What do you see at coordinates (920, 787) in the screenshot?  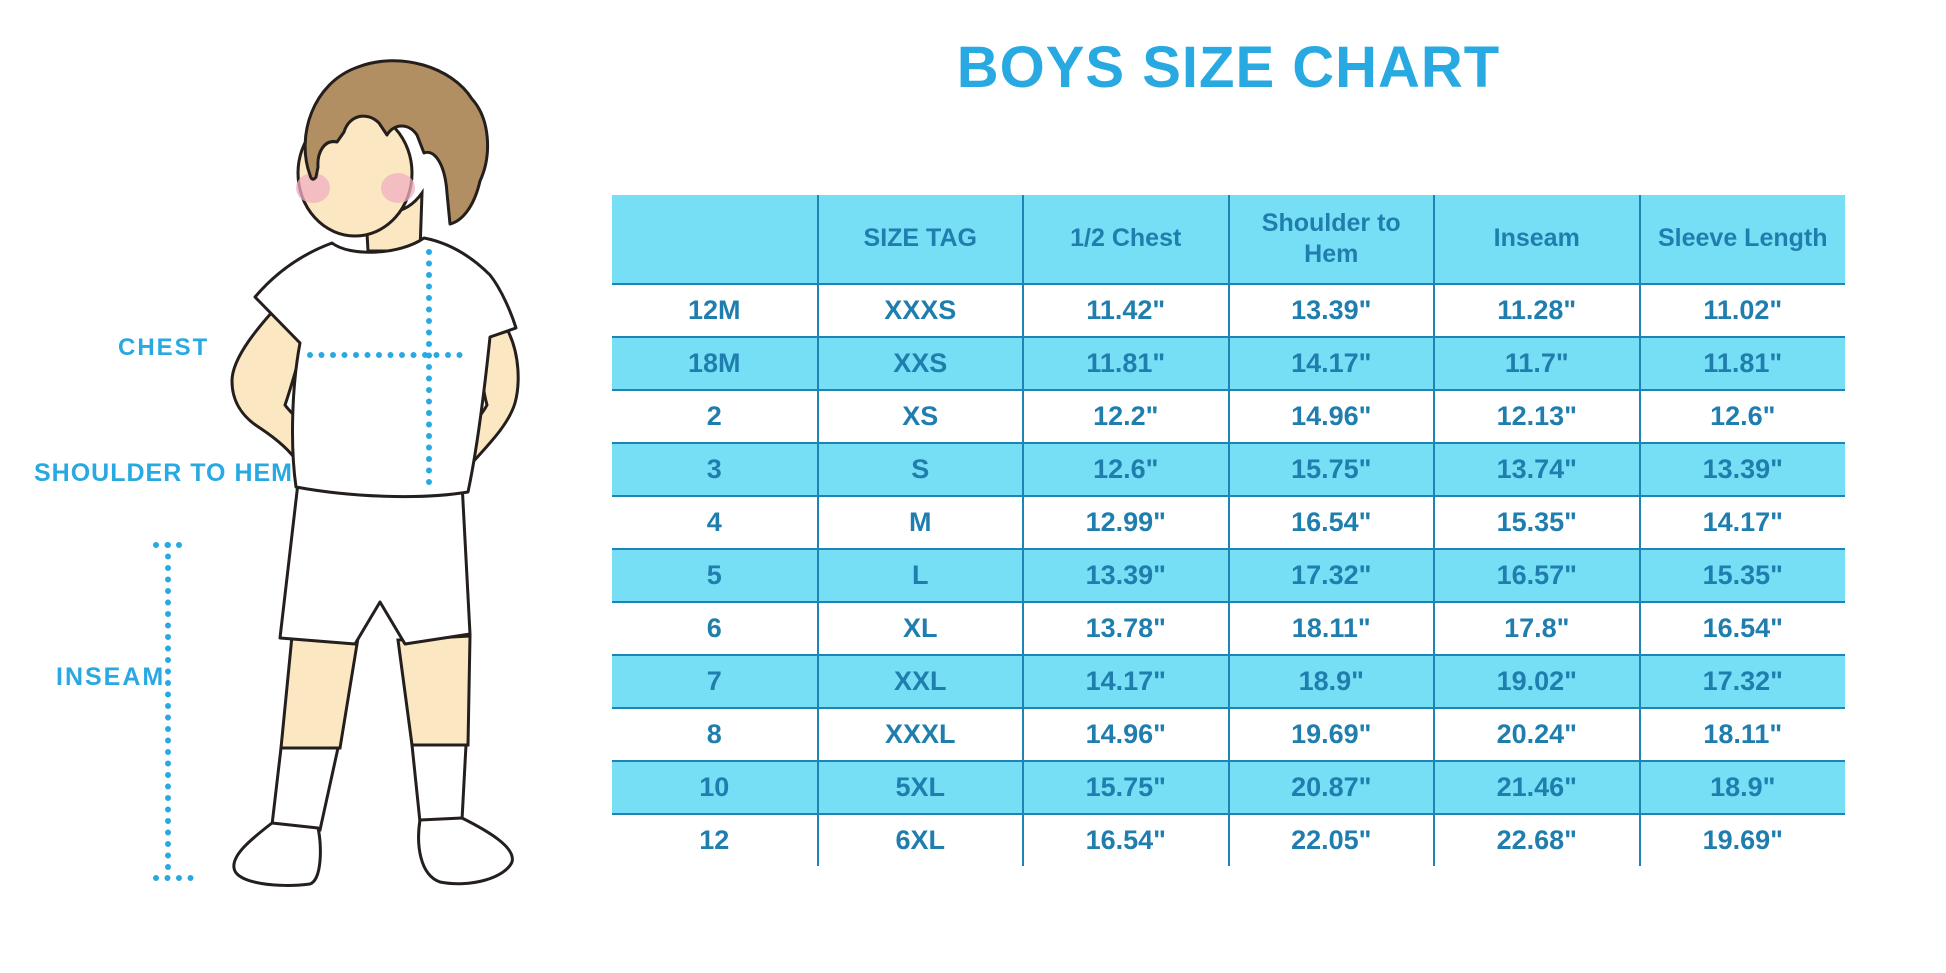 I see `value-cell: 5XL` at bounding box center [920, 787].